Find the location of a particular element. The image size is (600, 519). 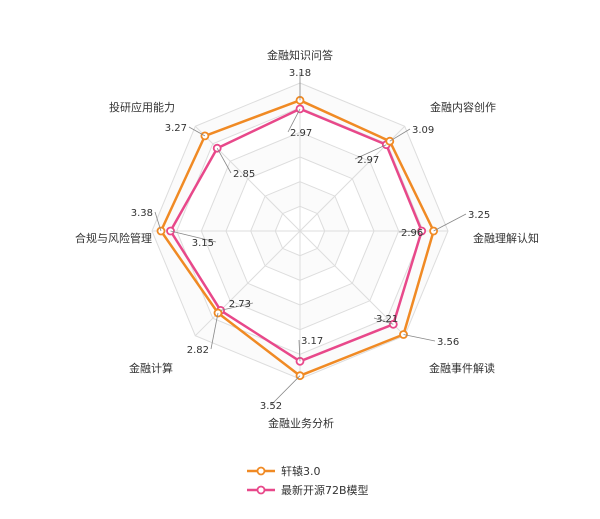

value-label-1-3: 3.21 is located at coordinates (387, 319).